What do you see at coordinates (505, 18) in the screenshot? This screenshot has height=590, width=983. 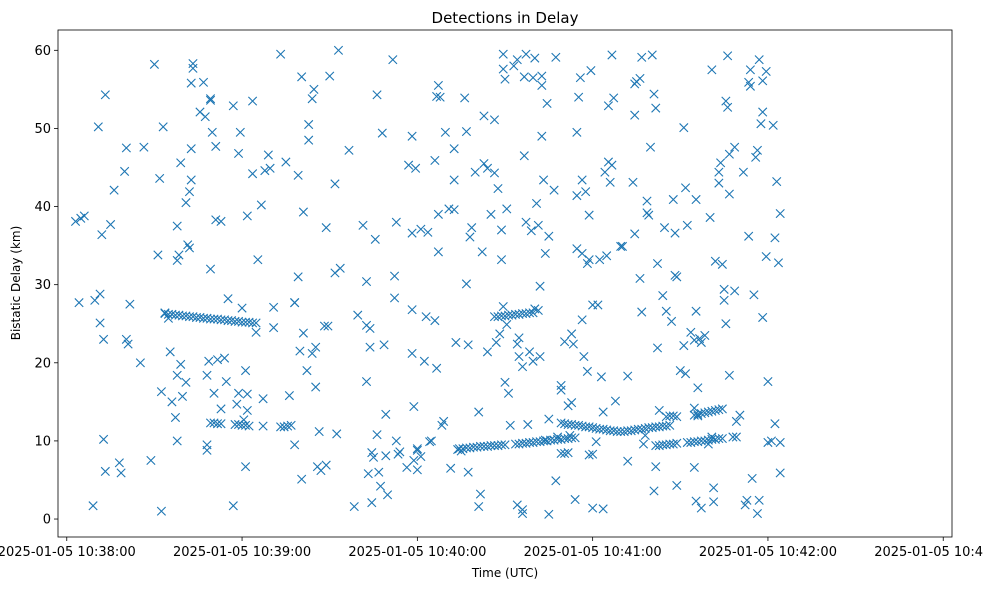 I see `chart-title: Detections in Delay` at bounding box center [505, 18].